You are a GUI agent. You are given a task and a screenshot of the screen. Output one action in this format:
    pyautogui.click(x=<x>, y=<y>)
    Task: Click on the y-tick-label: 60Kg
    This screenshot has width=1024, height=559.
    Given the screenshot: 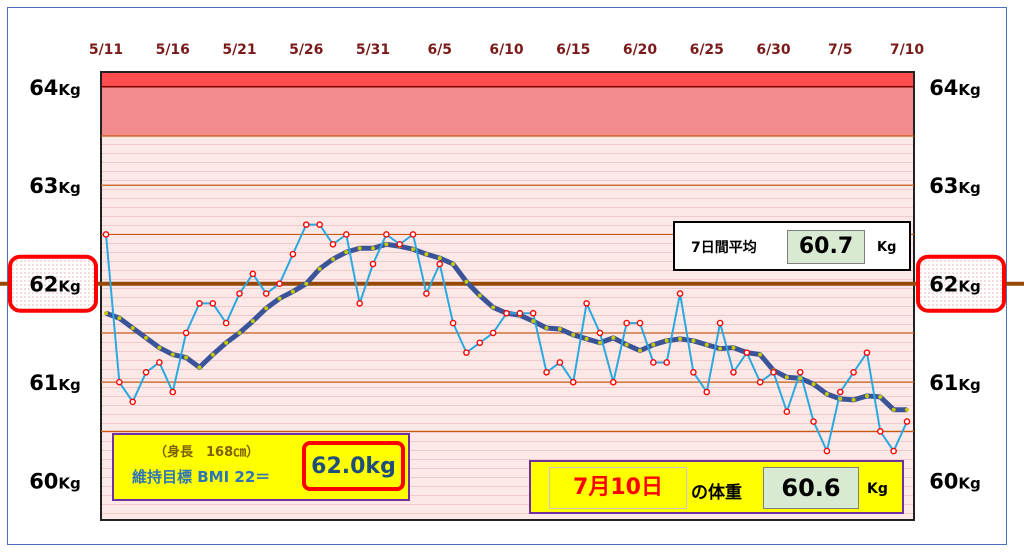 What is the action you would take?
    pyautogui.click(x=55, y=482)
    